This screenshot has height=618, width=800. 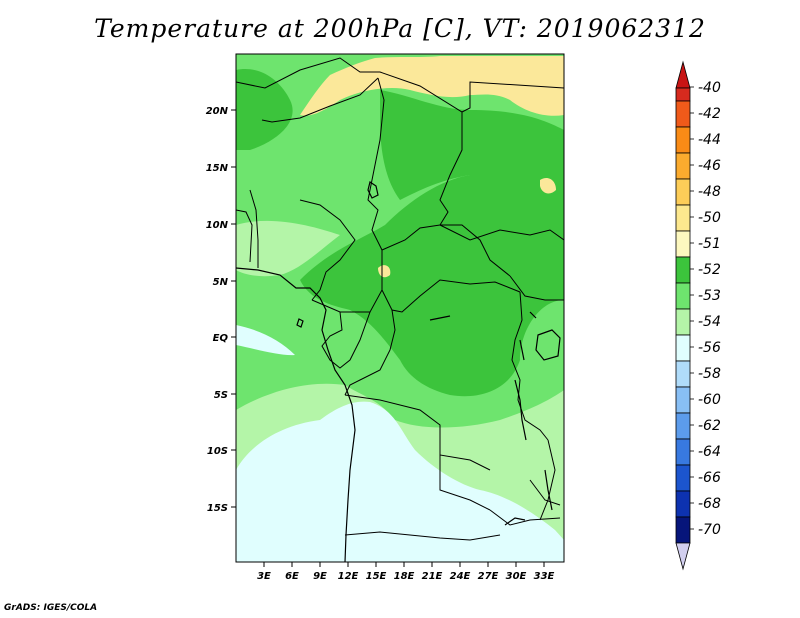 I want to click on colorbar-swatch-m52, so click(x=683, y=270).